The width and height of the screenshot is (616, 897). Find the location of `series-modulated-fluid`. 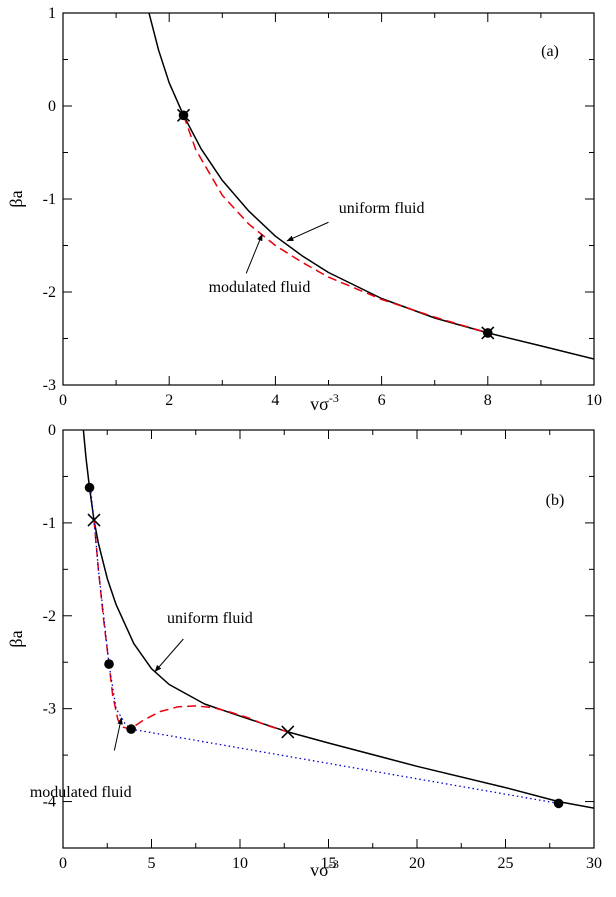

series-modulated-fluid is located at coordinates (335, 224).